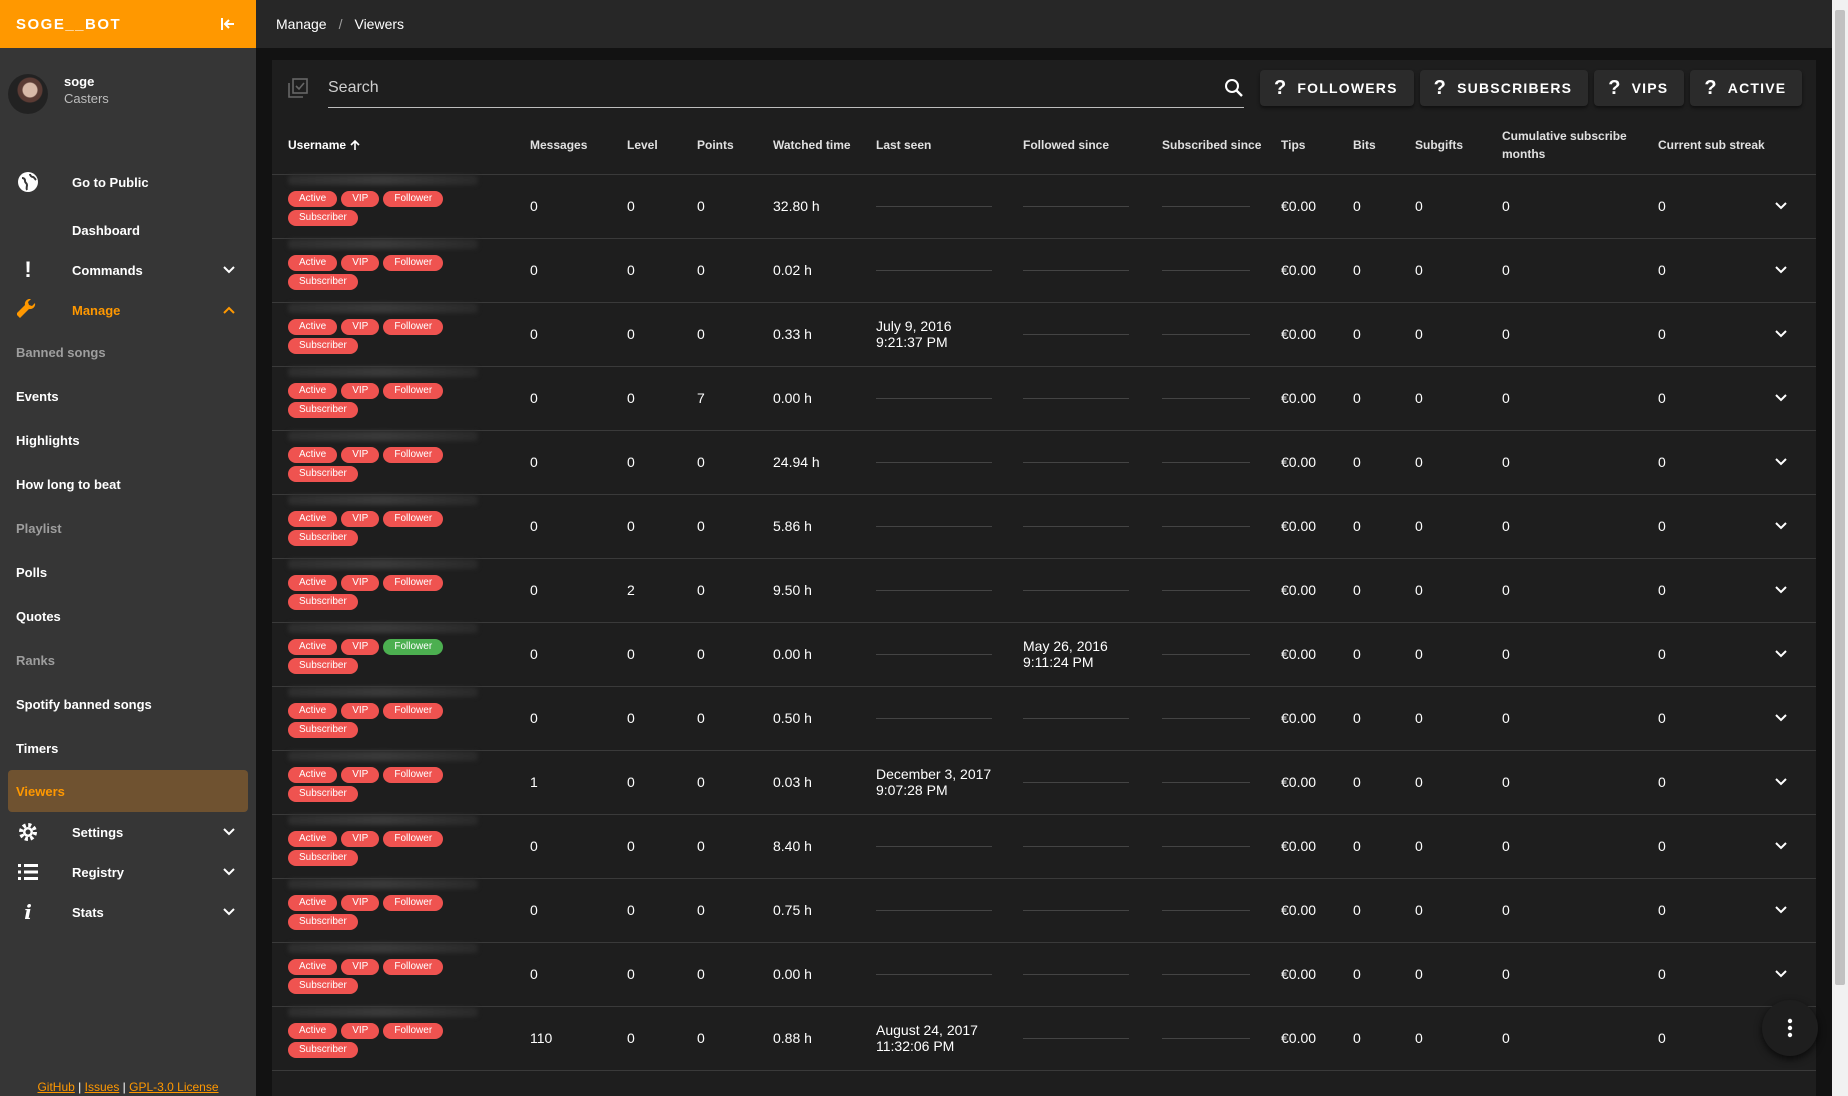  What do you see at coordinates (38, 616) in the screenshot?
I see `sidebar-item-quotes: Quotes` at bounding box center [38, 616].